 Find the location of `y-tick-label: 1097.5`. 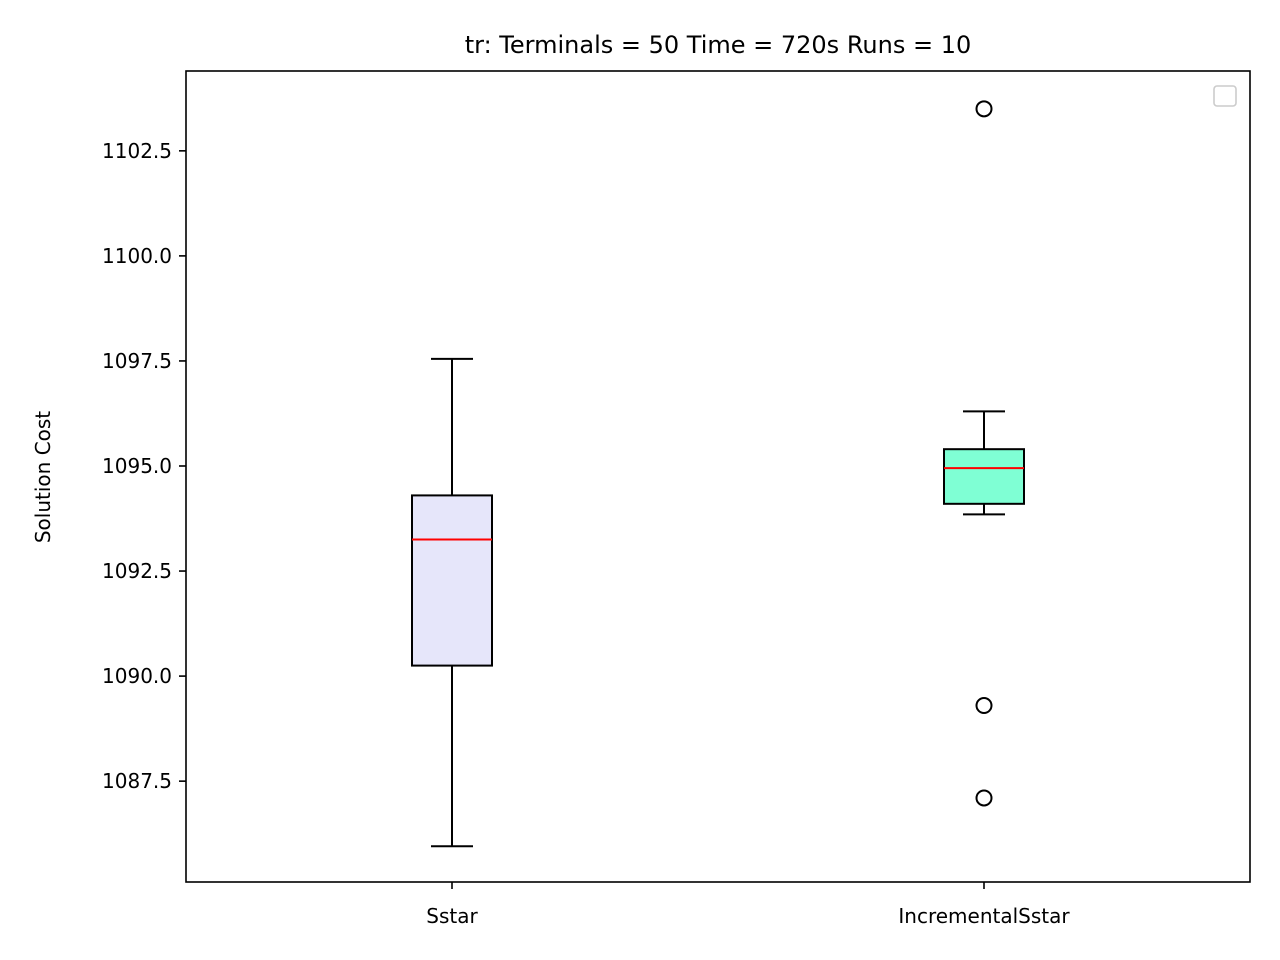

y-tick-label: 1097.5 is located at coordinates (137, 361).